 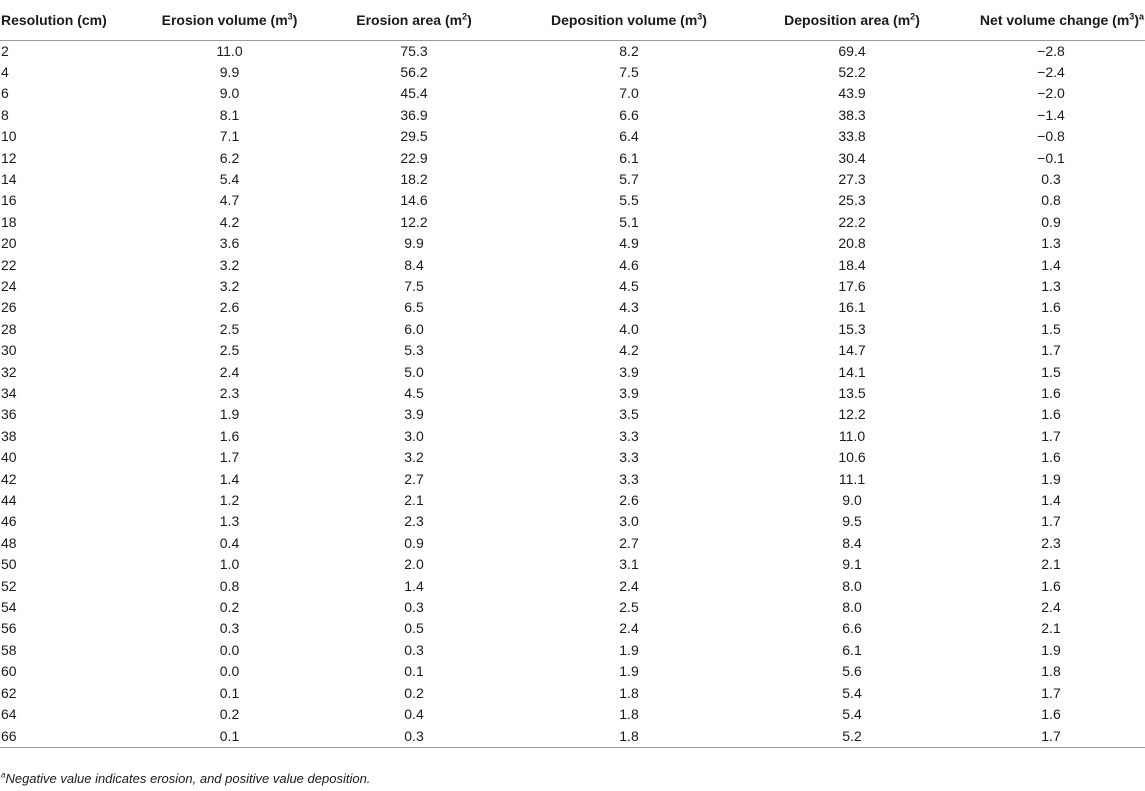 I want to click on cell-deposition-volume: 4.3, so click(x=629, y=307).